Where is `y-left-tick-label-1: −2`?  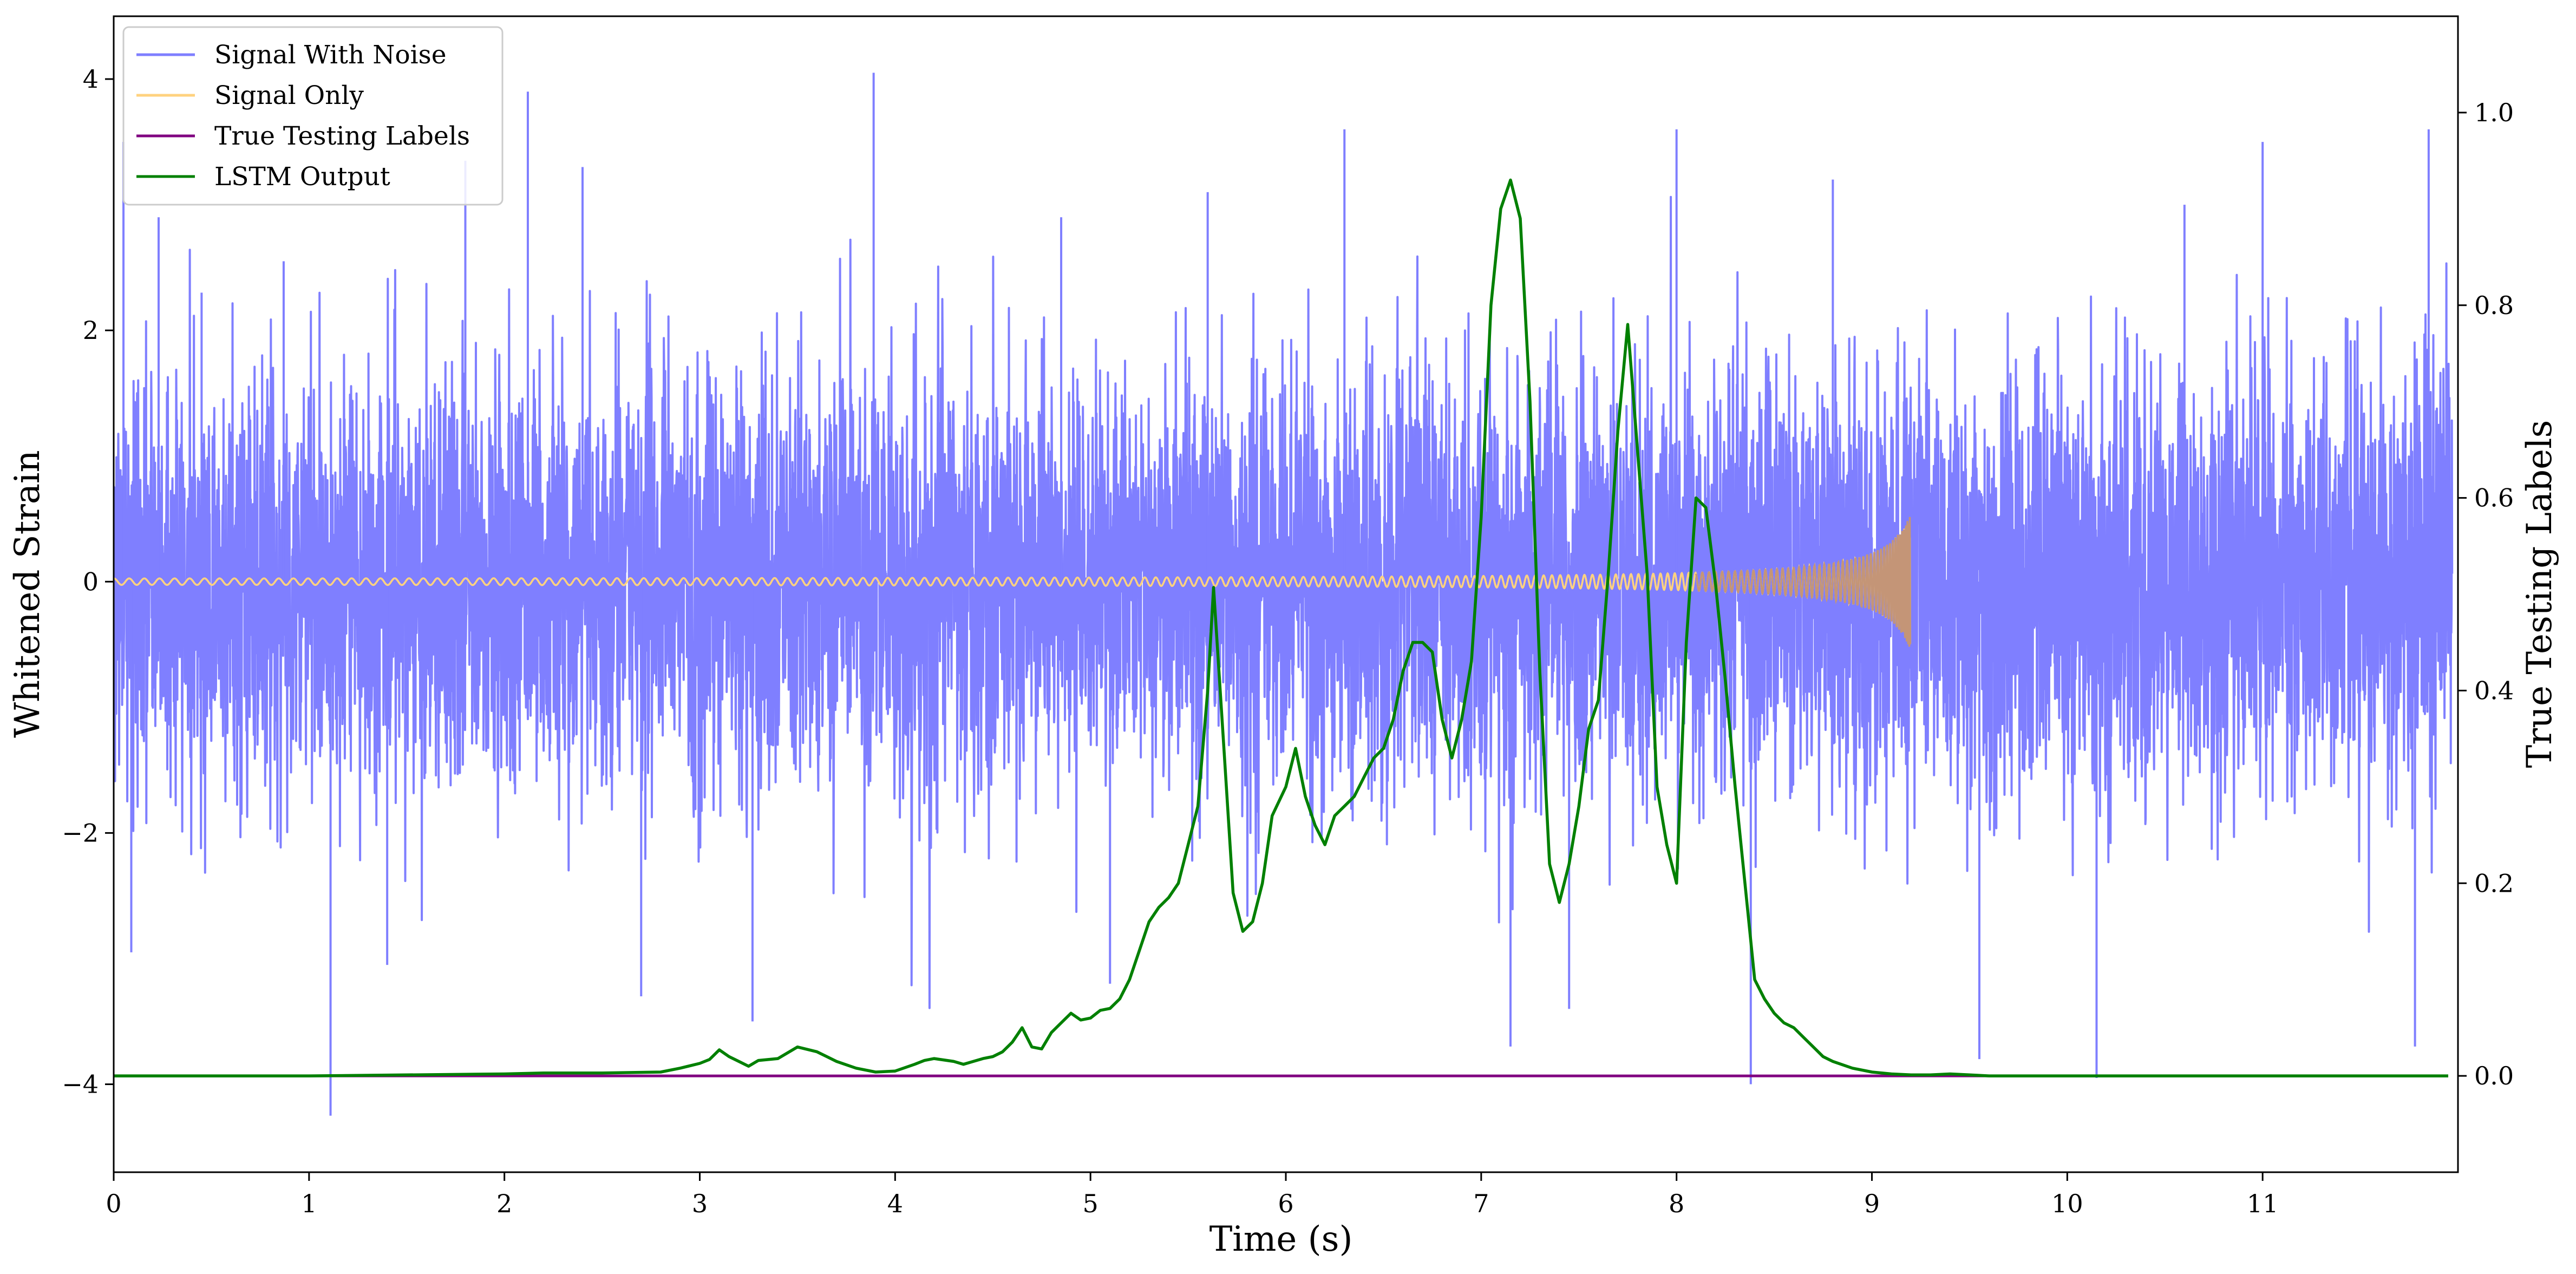 y-left-tick-label-1: −2 is located at coordinates (80, 832).